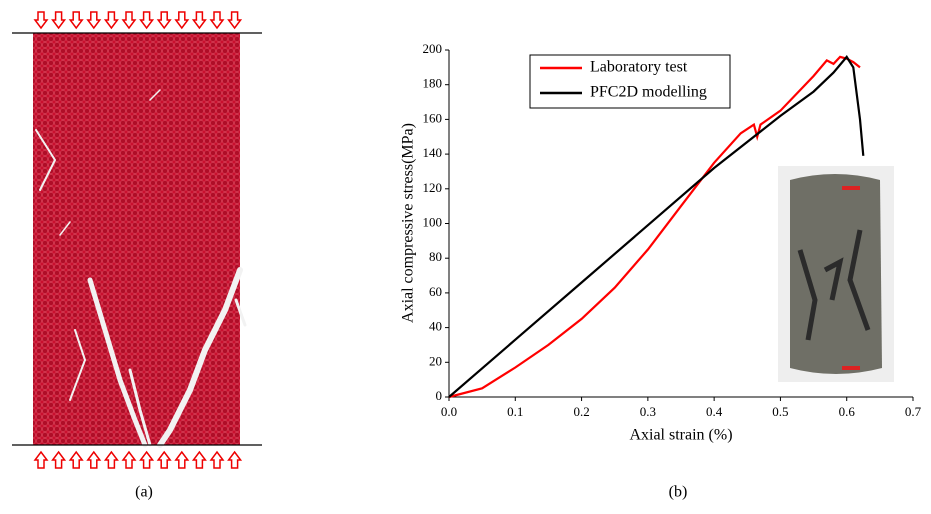 This screenshot has width=931, height=514. What do you see at coordinates (714, 411) in the screenshot?
I see `x-tick-label: 0.4` at bounding box center [714, 411].